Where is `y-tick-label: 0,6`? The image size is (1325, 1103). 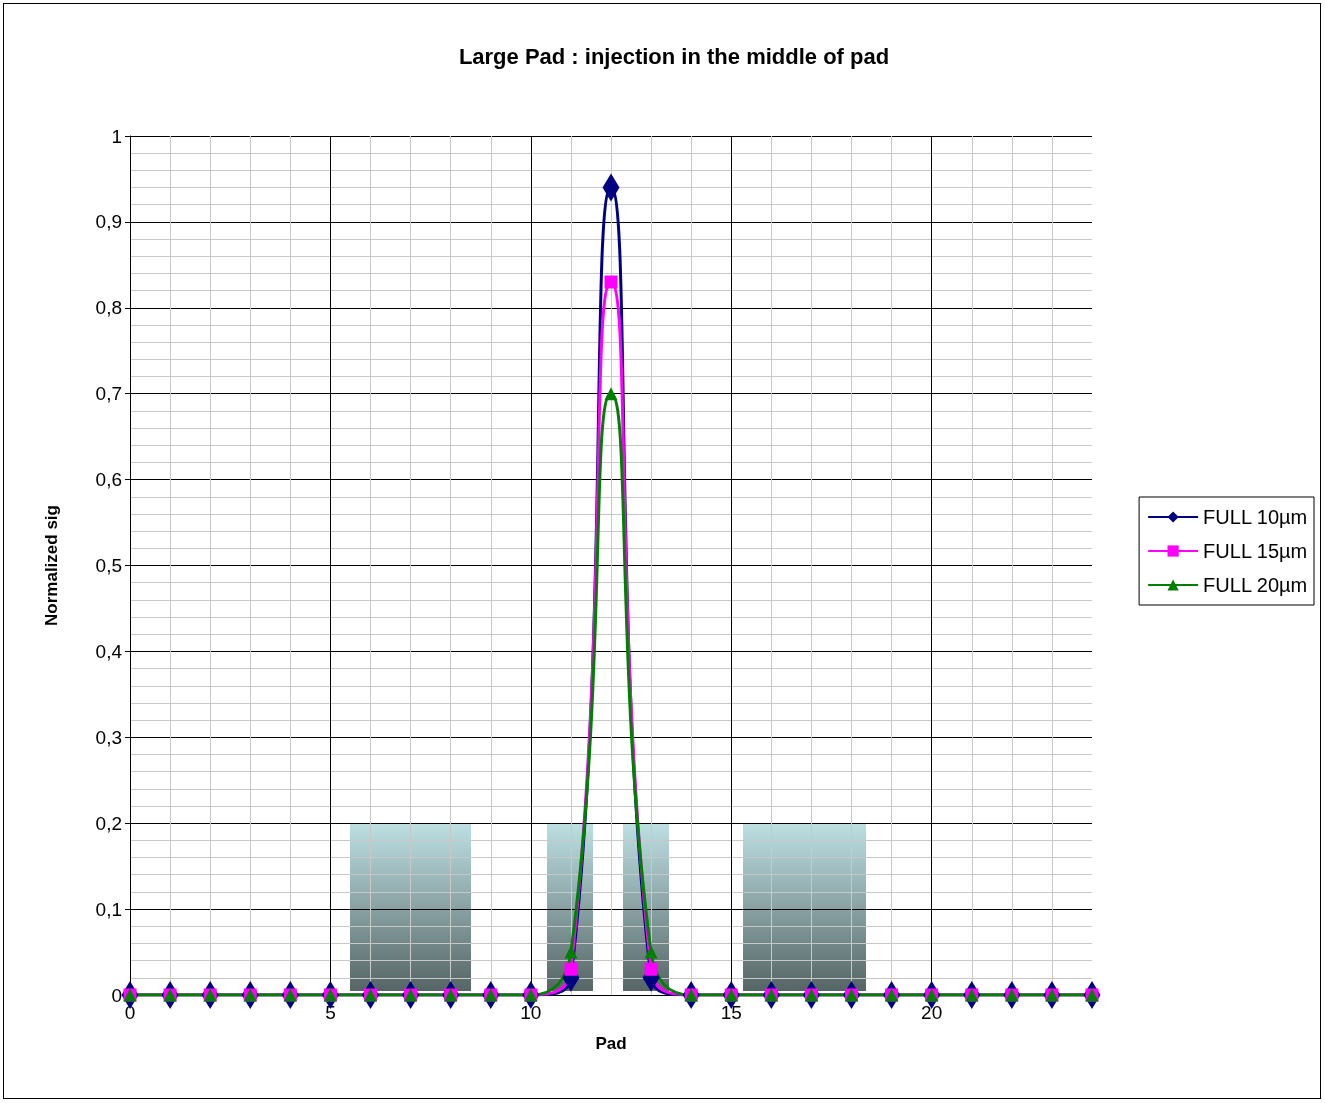
y-tick-label: 0,6 is located at coordinates (108, 480).